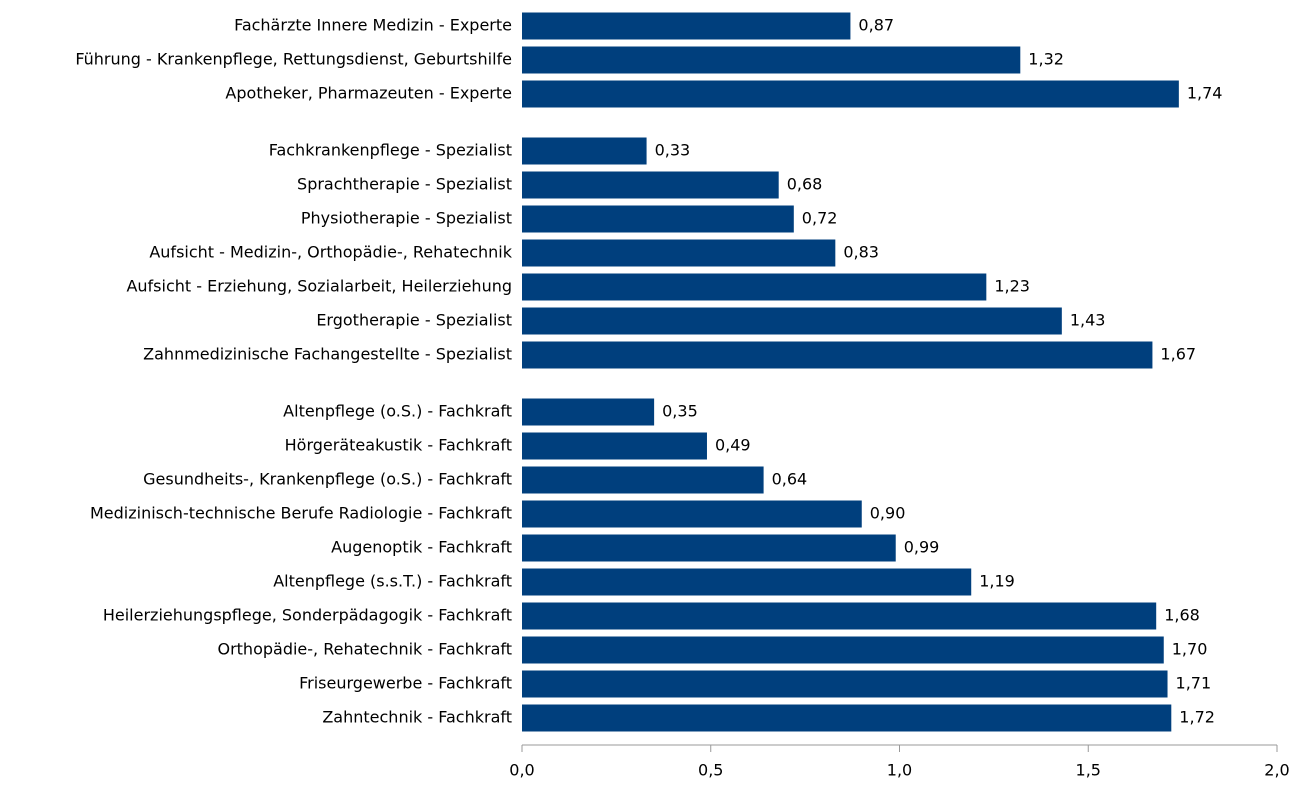 The image size is (1302, 786). Describe the element at coordinates (1194, 683) in the screenshot. I see `value-label: 1,71` at that location.